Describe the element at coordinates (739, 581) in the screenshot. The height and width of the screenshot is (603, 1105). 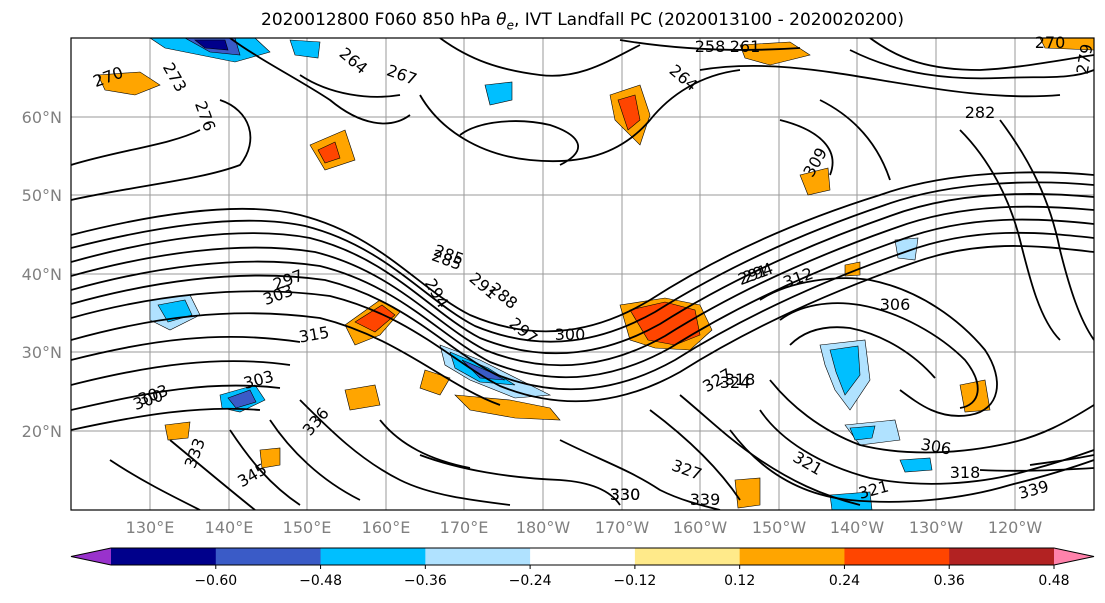
I see `colorbar-tick-label: 0.12` at that location.